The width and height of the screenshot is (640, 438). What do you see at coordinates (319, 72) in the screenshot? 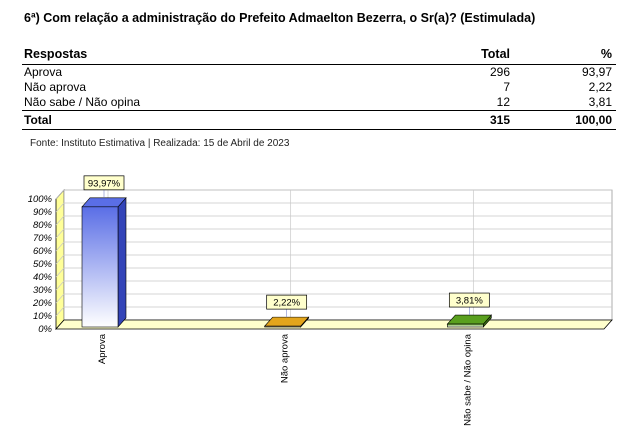
I see `table-row: Aprova 296 93,97` at bounding box center [319, 72].